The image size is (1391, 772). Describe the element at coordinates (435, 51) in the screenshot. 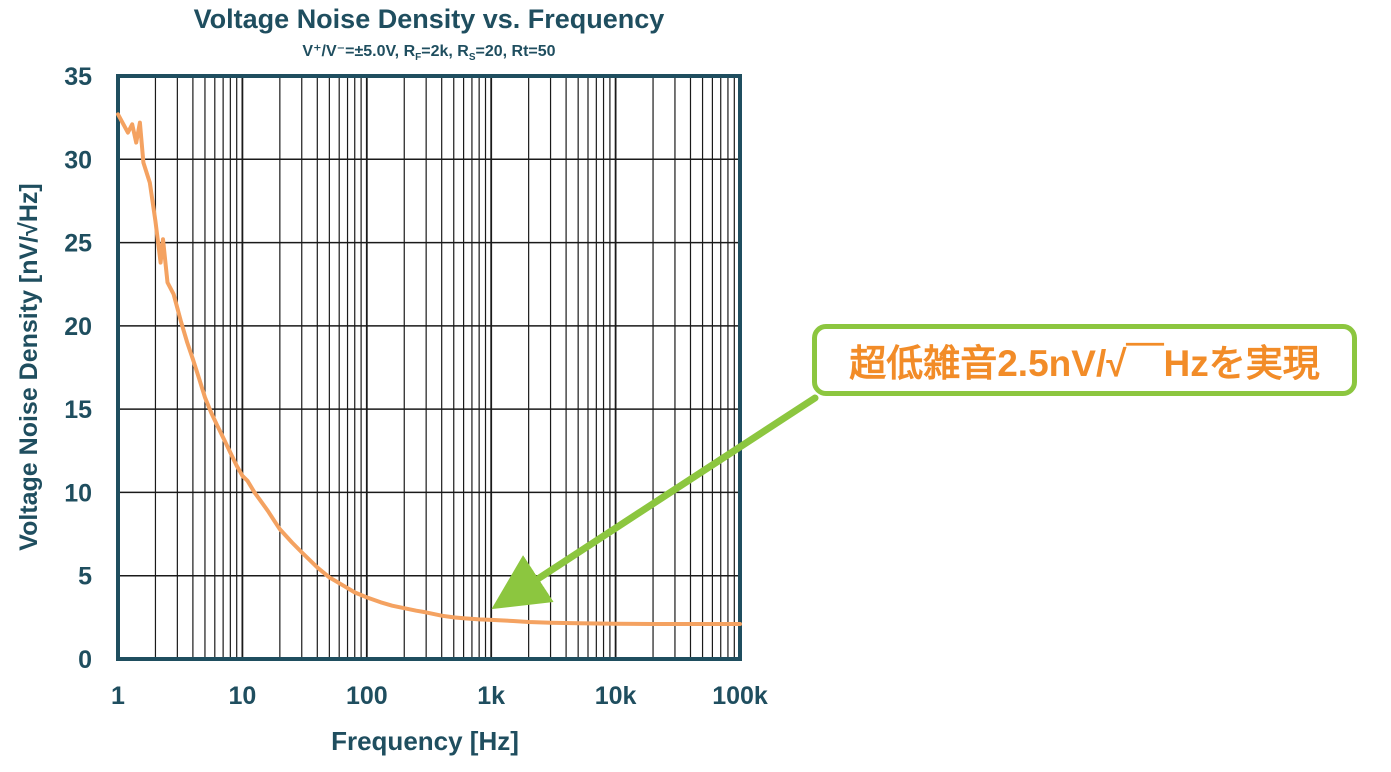

I see `subtitle-rf-value: =2k` at that location.